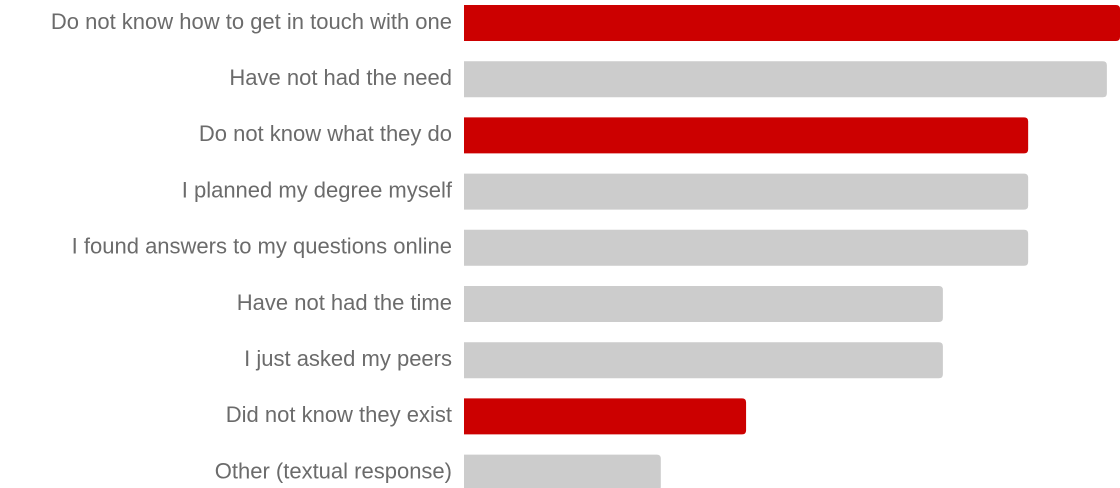  What do you see at coordinates (317, 189) in the screenshot?
I see `category-label: I planned my degree myself` at bounding box center [317, 189].